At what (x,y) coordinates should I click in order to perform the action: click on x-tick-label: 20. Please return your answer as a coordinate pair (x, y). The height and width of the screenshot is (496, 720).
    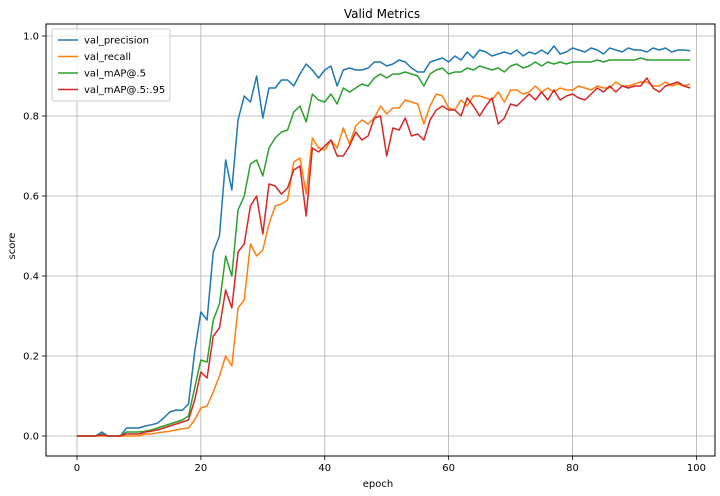
    Looking at the image, I should click on (200, 468).